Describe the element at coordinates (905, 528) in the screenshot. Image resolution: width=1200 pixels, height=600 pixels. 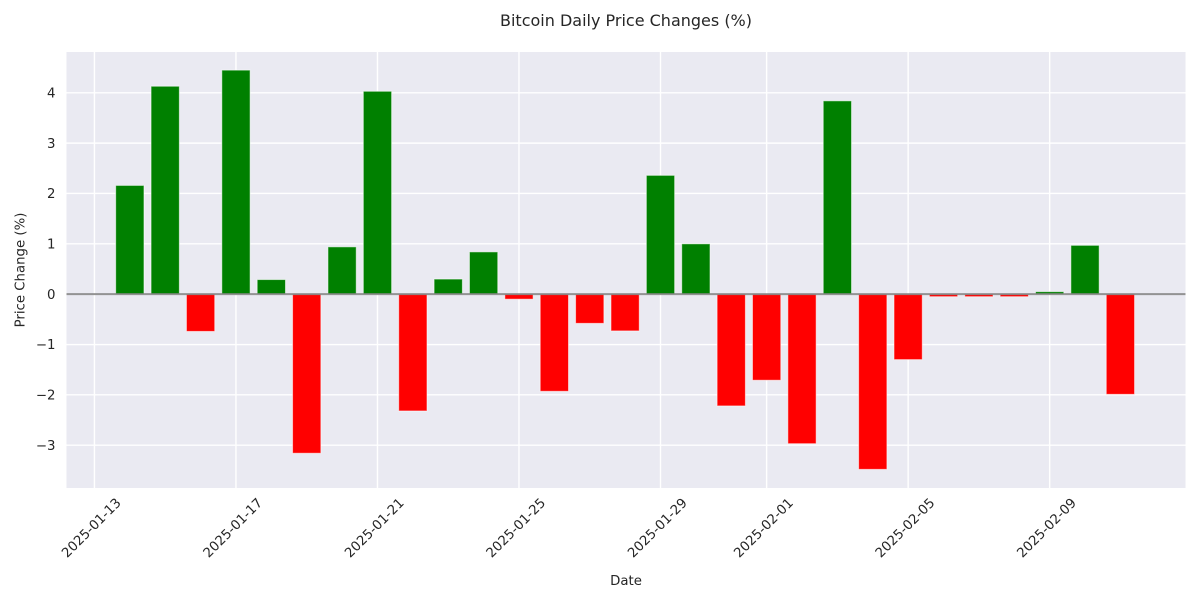
I see `x-tick-label-2025-02-05: 2025-02-05` at that location.